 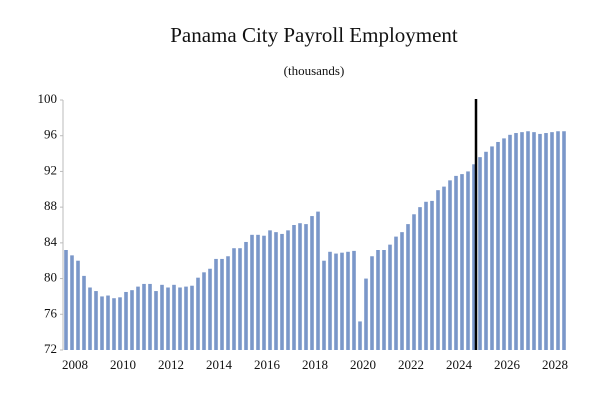 What do you see at coordinates (50, 169) in the screenshot?
I see `y-tick-label: 92` at bounding box center [50, 169].